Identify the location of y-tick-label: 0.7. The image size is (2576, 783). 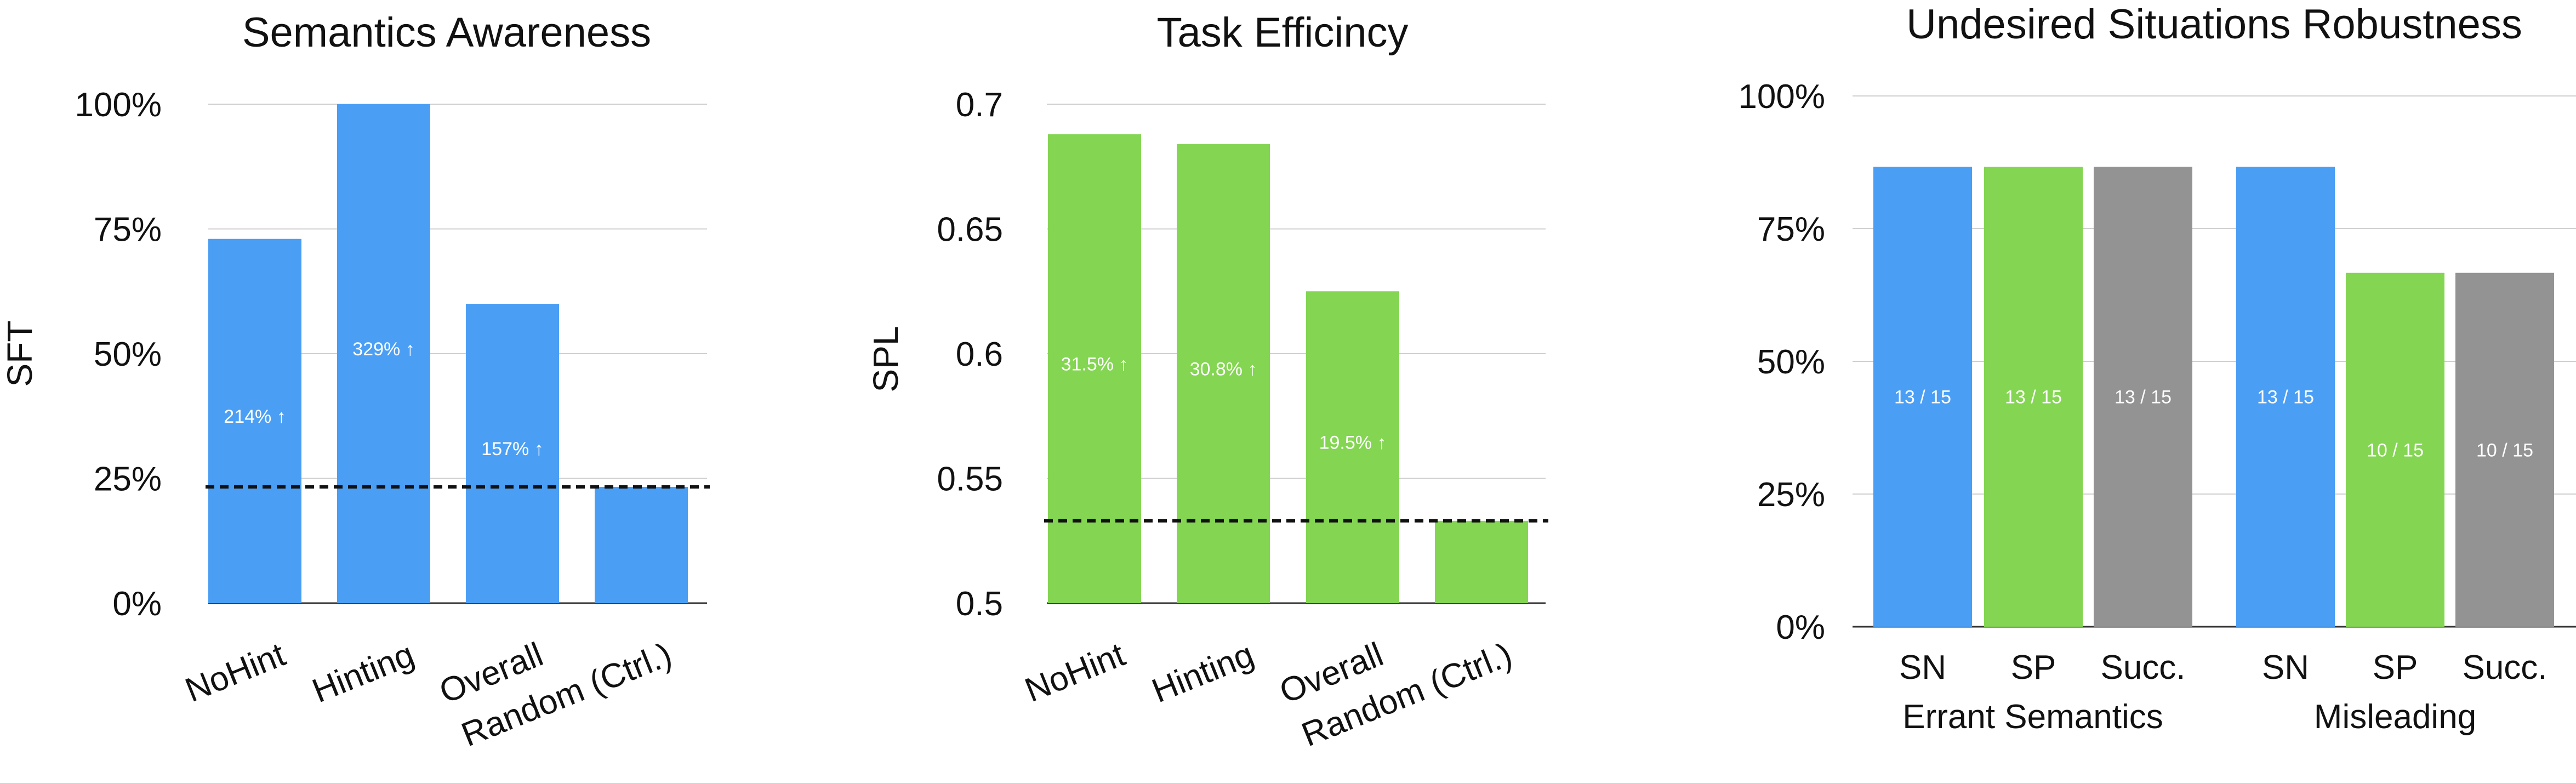
(979, 105).